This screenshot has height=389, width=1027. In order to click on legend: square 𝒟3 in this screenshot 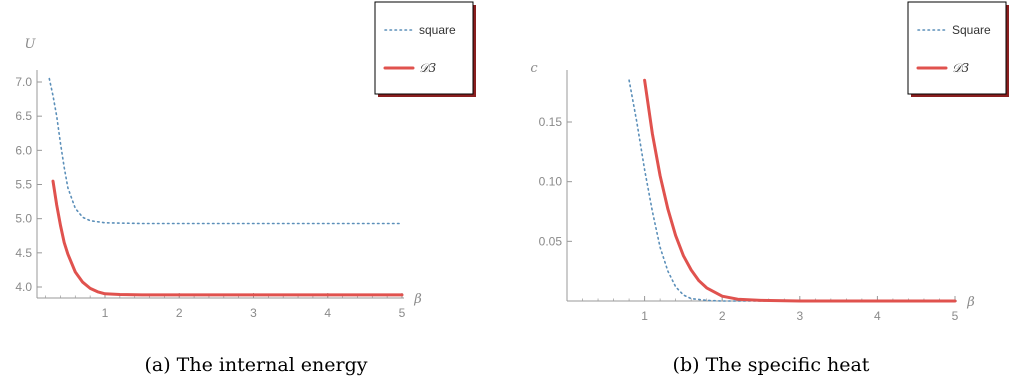, I will do `click(425, 49)`.